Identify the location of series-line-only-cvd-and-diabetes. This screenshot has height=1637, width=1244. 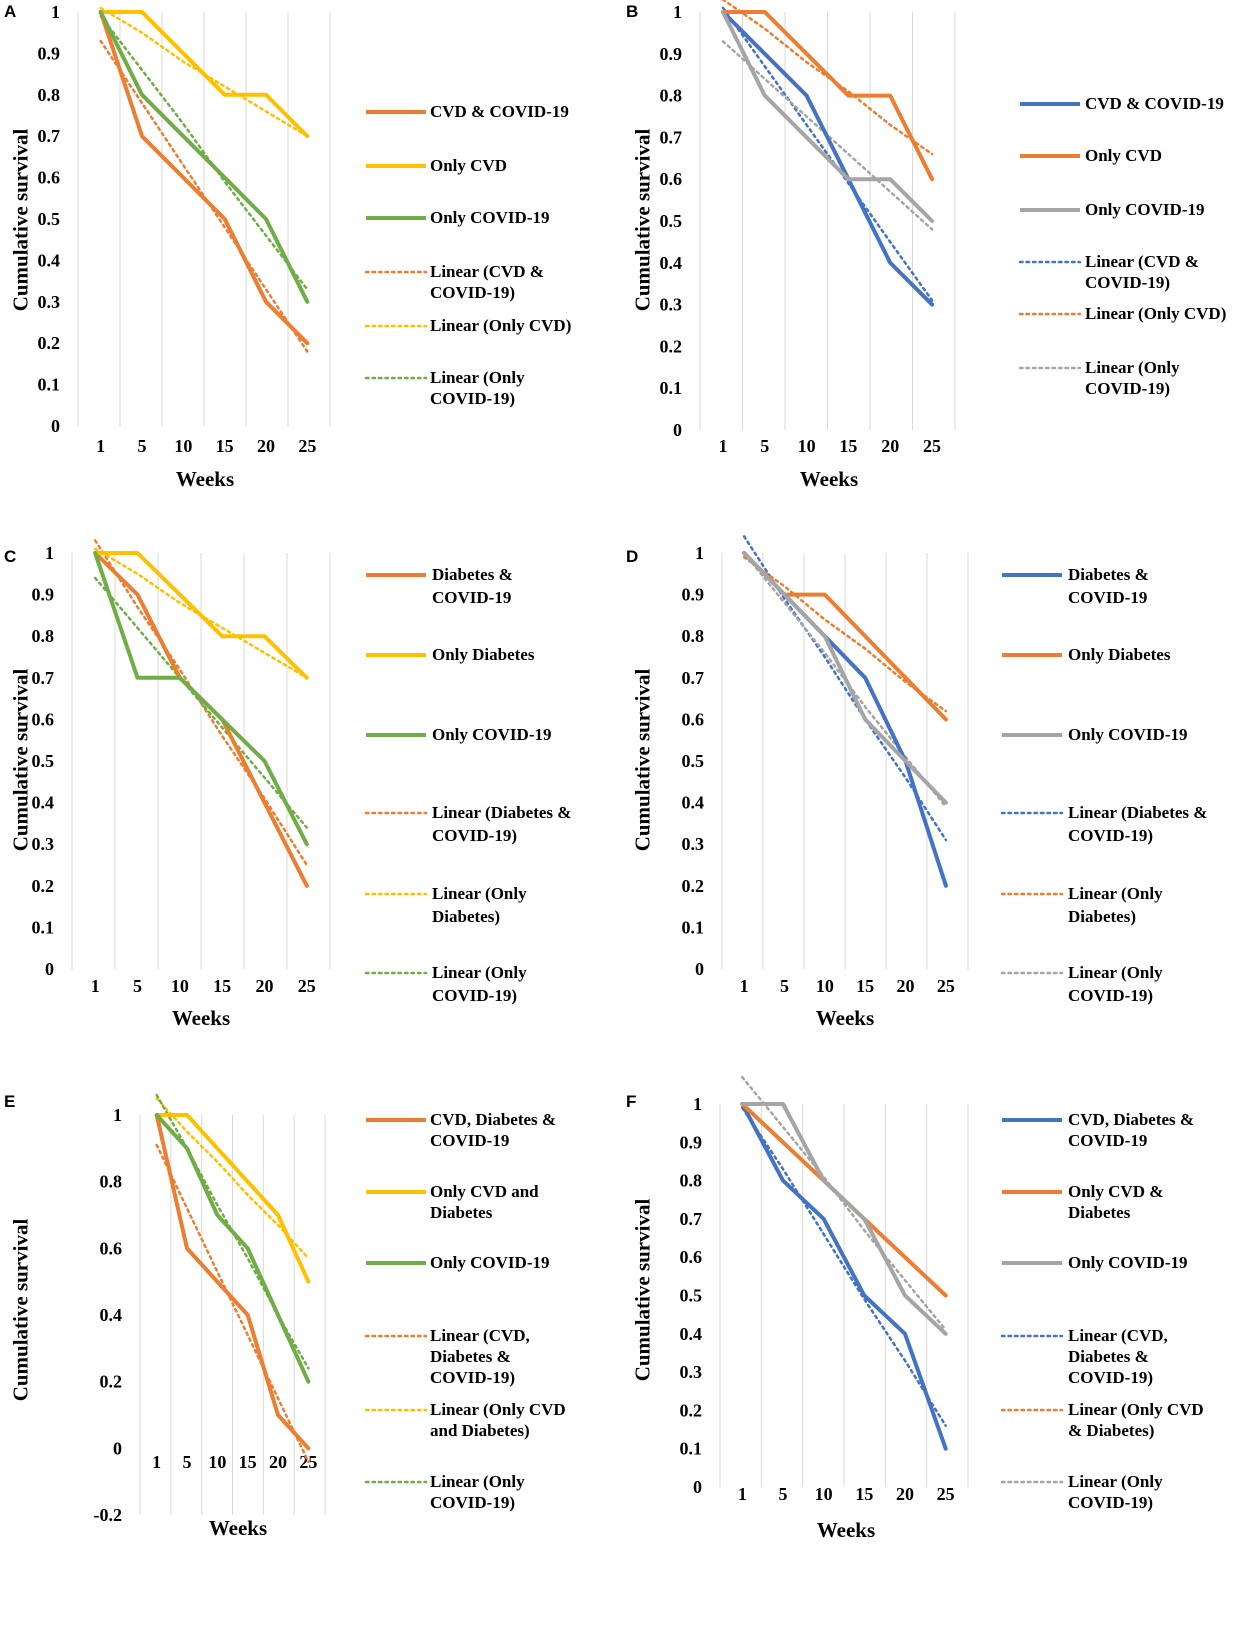
(232, 1198).